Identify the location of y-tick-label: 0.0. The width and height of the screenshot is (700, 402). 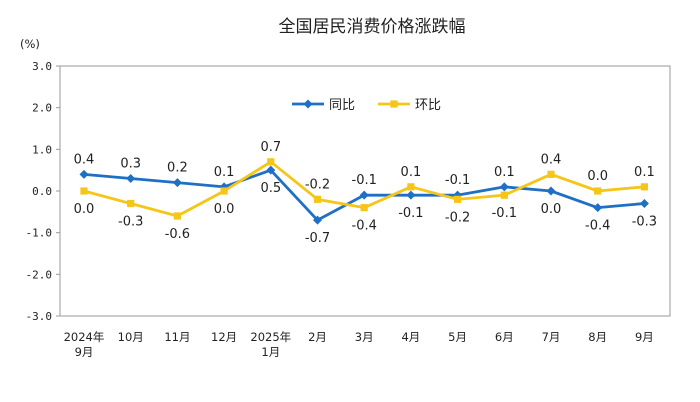
(42, 191).